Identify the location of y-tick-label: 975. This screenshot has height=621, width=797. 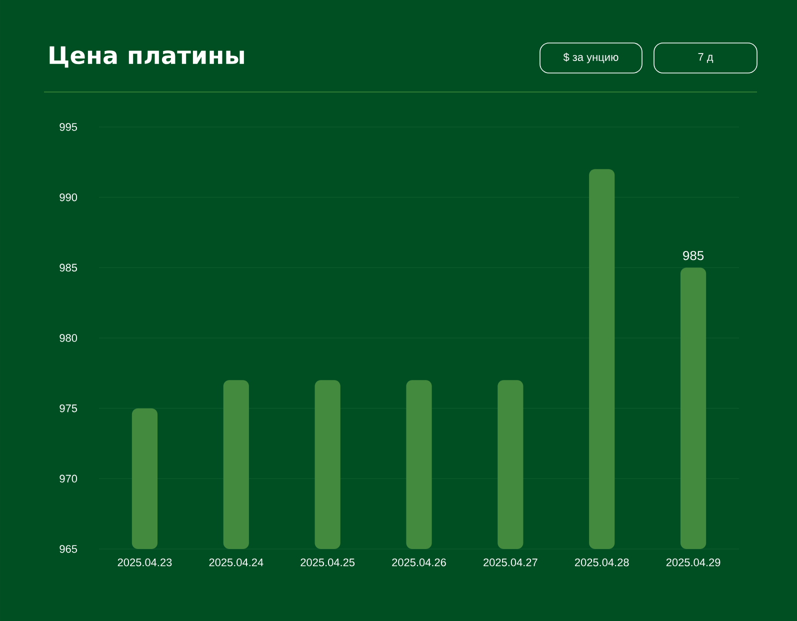
(69, 408).